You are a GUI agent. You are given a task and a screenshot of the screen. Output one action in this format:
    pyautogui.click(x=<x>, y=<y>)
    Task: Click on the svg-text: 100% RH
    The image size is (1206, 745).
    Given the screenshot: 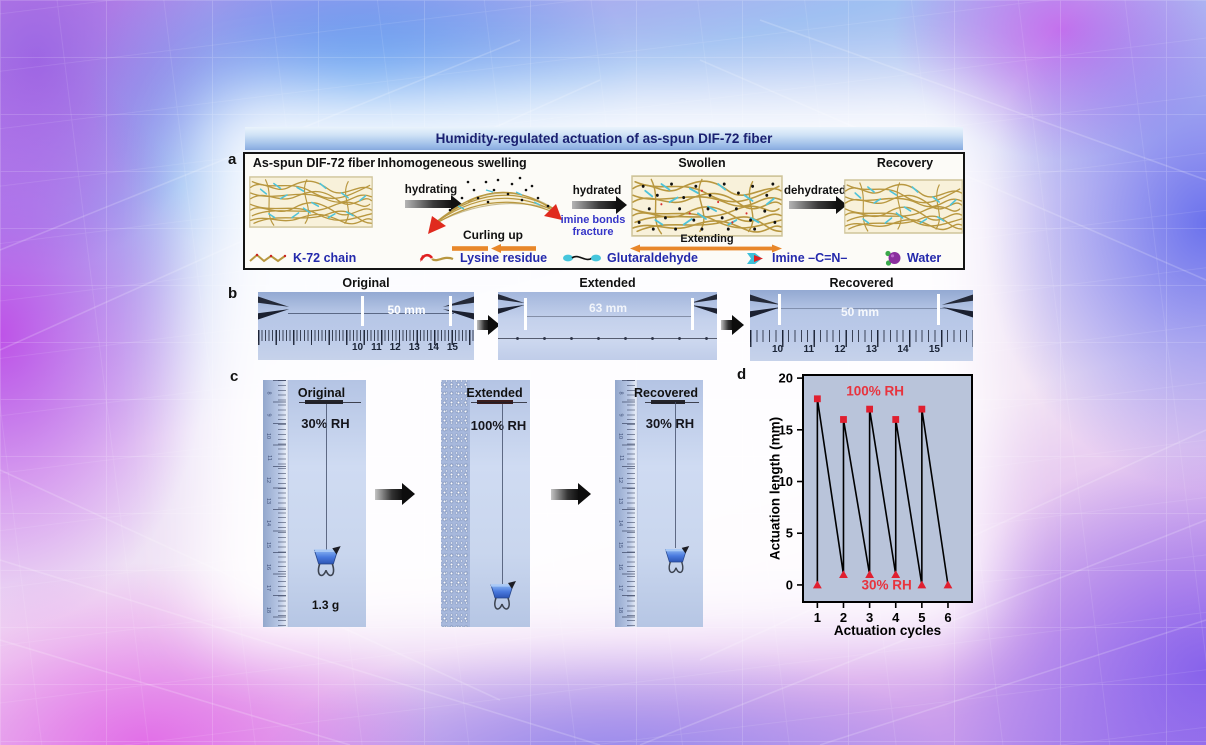 What is the action you would take?
    pyautogui.click(x=875, y=391)
    